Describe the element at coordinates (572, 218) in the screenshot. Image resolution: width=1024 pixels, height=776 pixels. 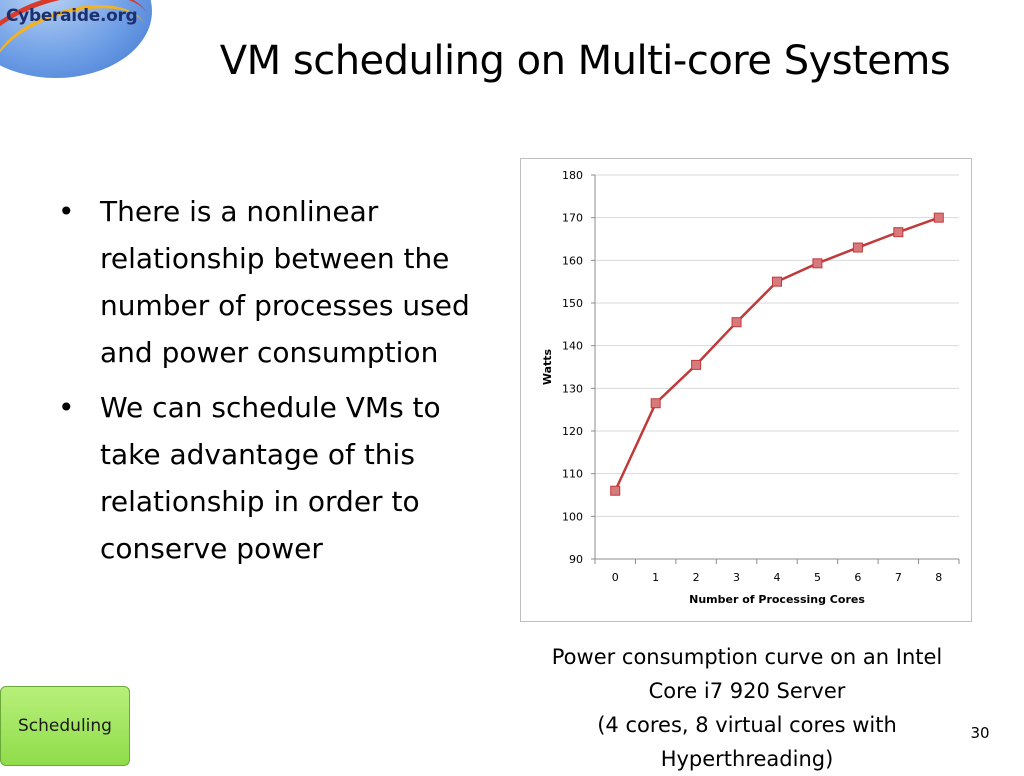
I see `y-tick-label: 170` at that location.